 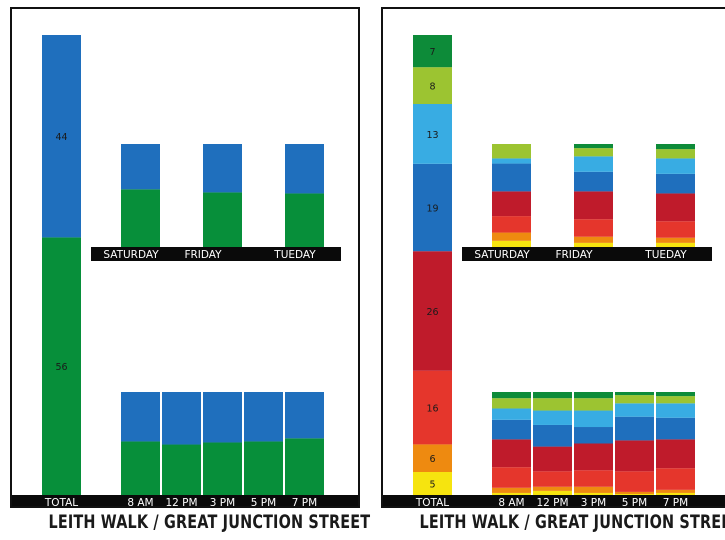 I want to click on total-segment-label-2: 16, so click(x=432, y=409).